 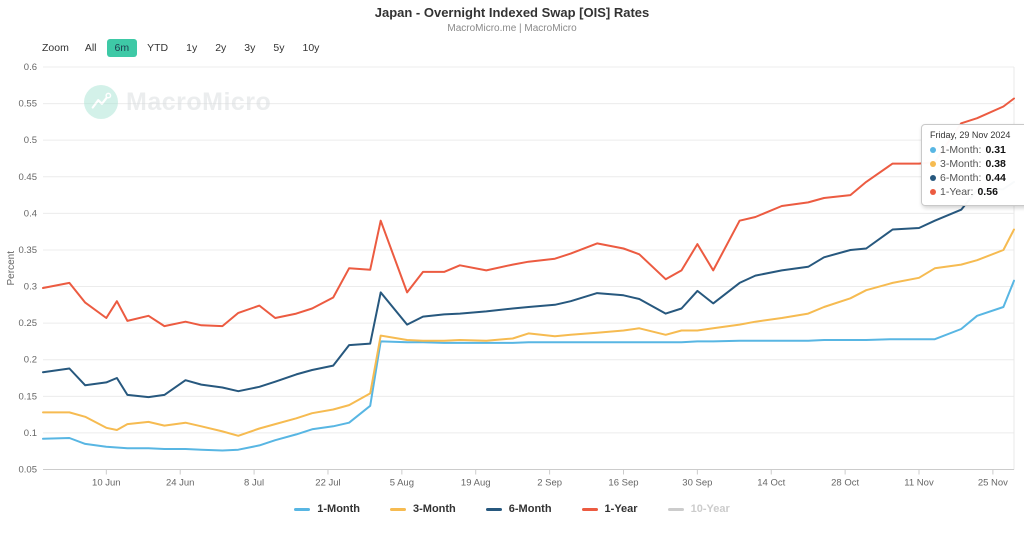 What do you see at coordinates (530, 509) in the screenshot?
I see `legend-label: 6-Month` at bounding box center [530, 509].